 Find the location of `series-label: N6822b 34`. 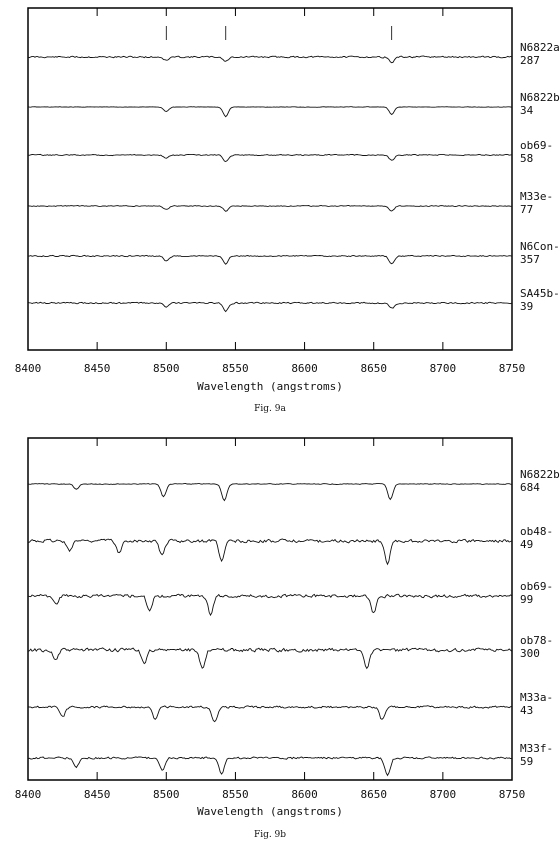

series-label: N6822b 34 is located at coordinates (540, 104).